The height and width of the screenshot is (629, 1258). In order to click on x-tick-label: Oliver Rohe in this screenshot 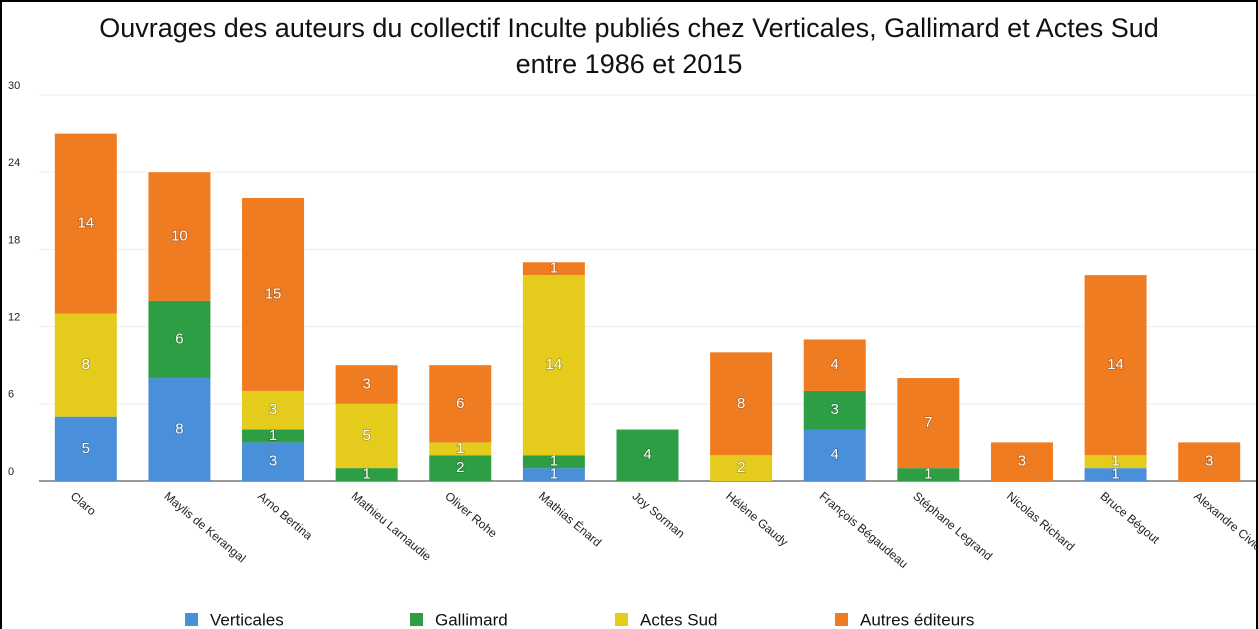, I will do `click(471, 515)`.